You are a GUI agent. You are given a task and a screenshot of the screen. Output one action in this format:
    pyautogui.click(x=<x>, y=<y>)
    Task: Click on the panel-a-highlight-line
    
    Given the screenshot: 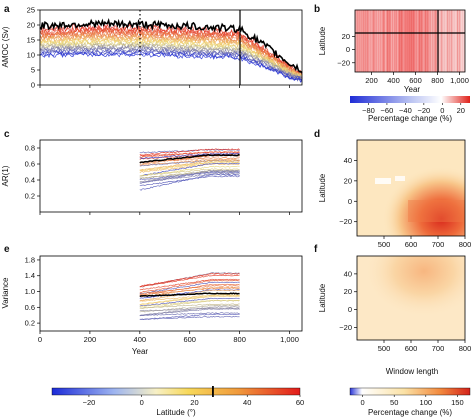 What is the action you would take?
    pyautogui.click(x=171, y=46)
    